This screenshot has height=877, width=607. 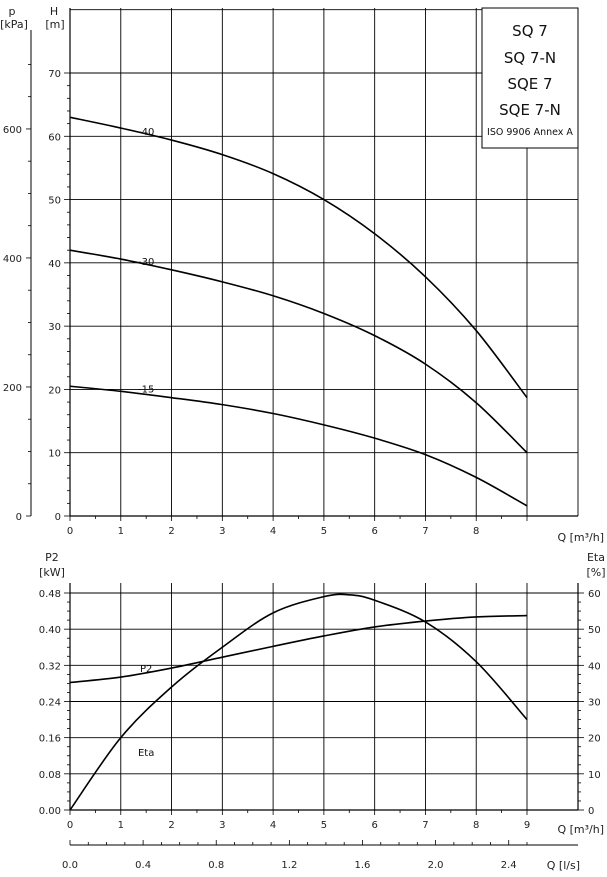 I want to click on flow-ls-tick-label: 0.8, so click(x=216, y=865).